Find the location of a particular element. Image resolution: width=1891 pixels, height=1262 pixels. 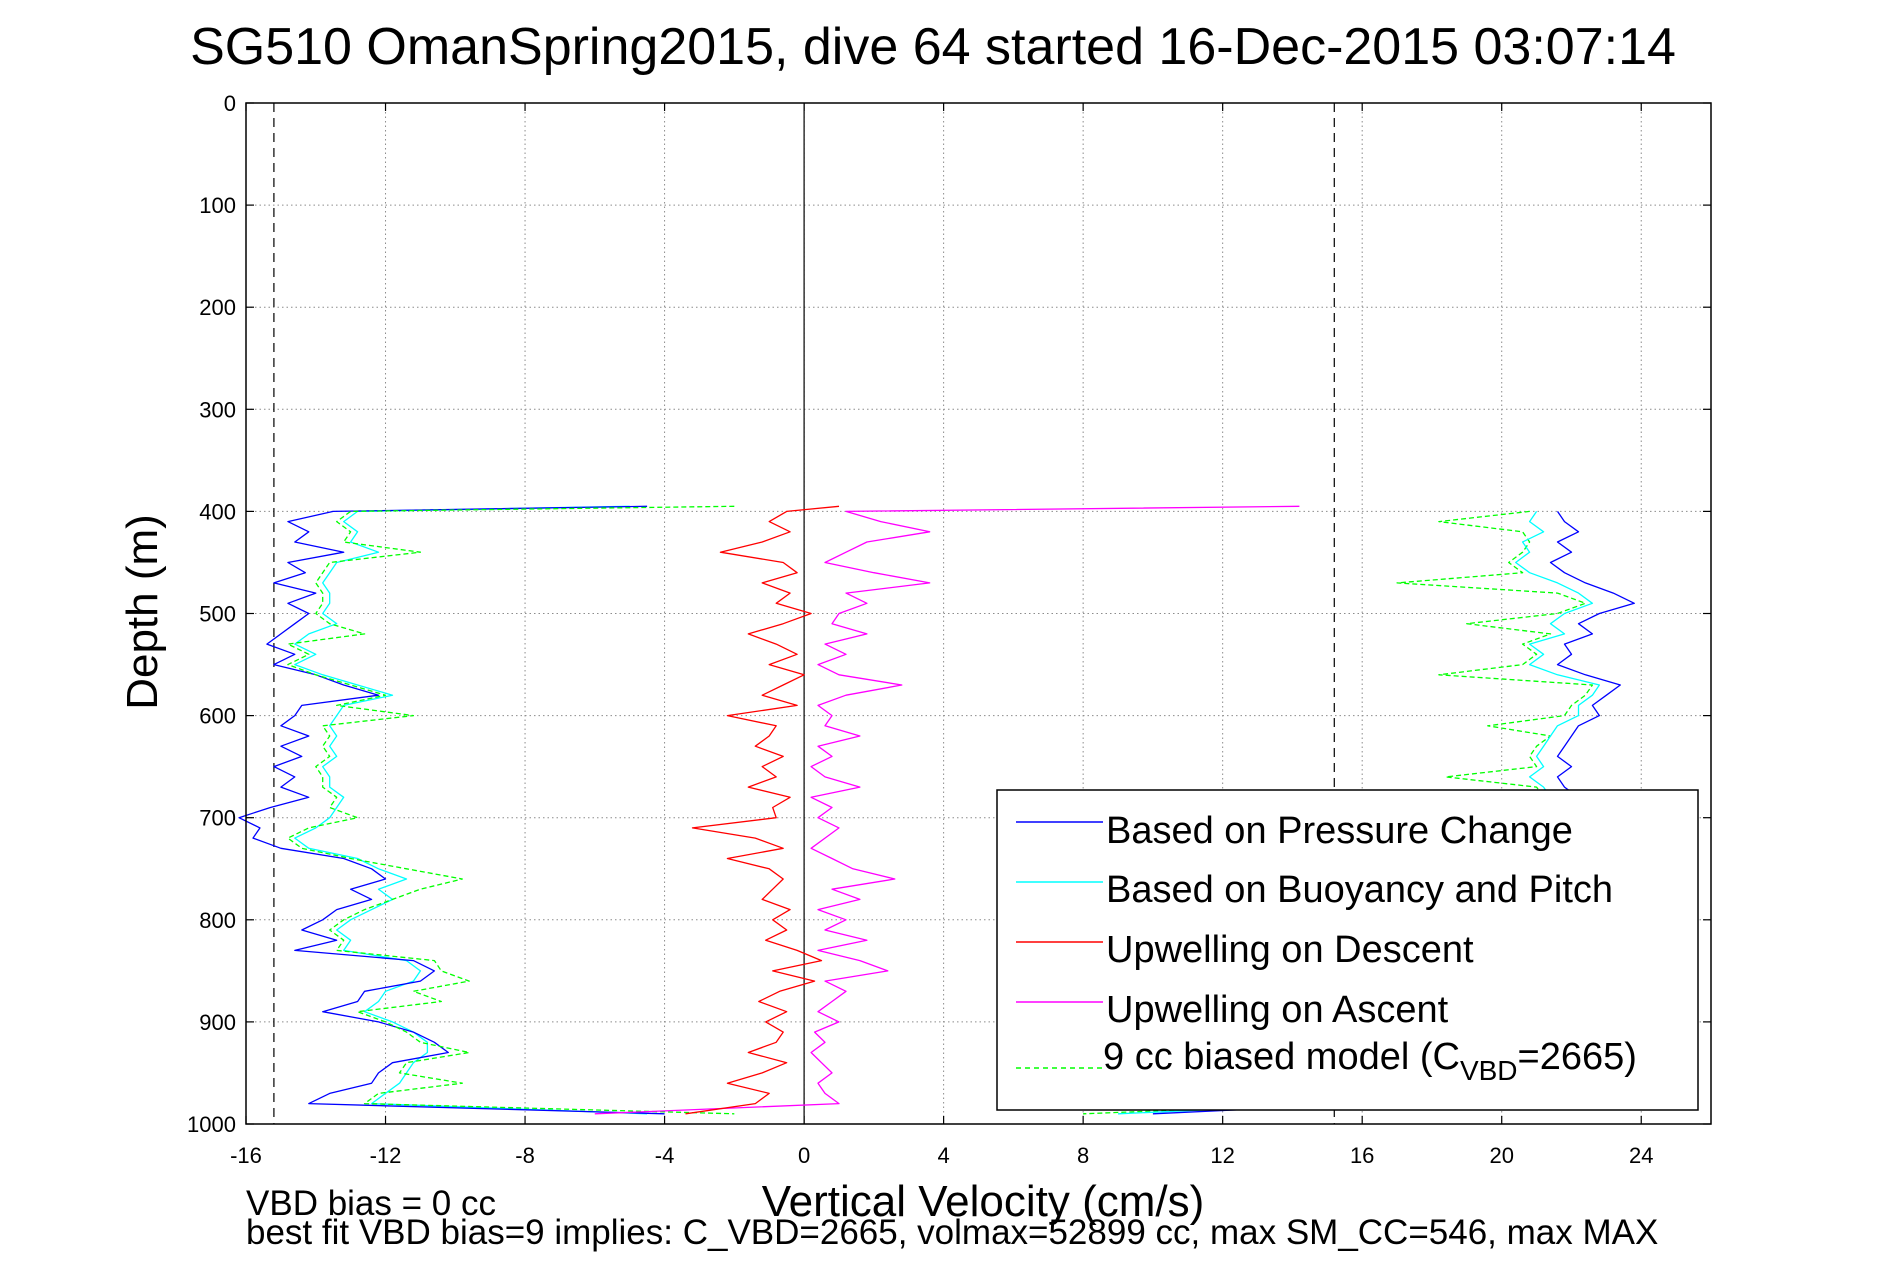

y-tick-label: 800 is located at coordinates (217, 920).